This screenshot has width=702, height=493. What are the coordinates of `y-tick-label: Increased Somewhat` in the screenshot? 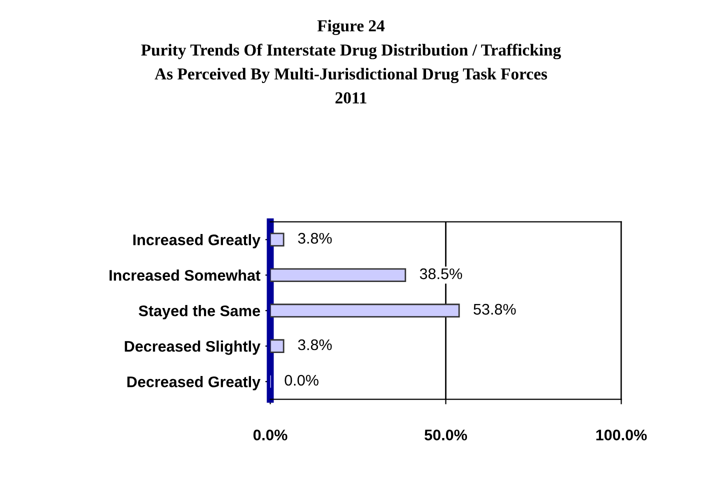 It's located at (185, 275).